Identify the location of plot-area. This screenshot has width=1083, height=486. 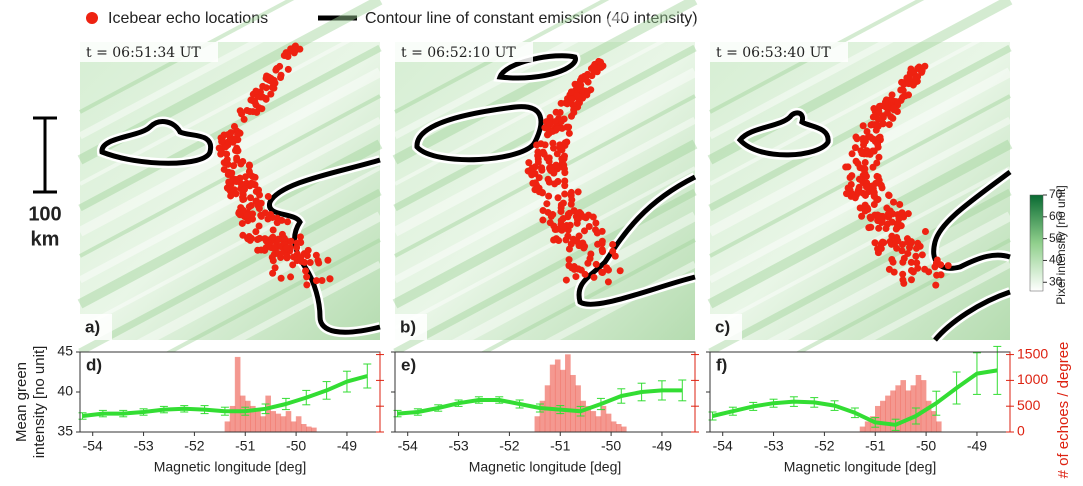
(860, 392).